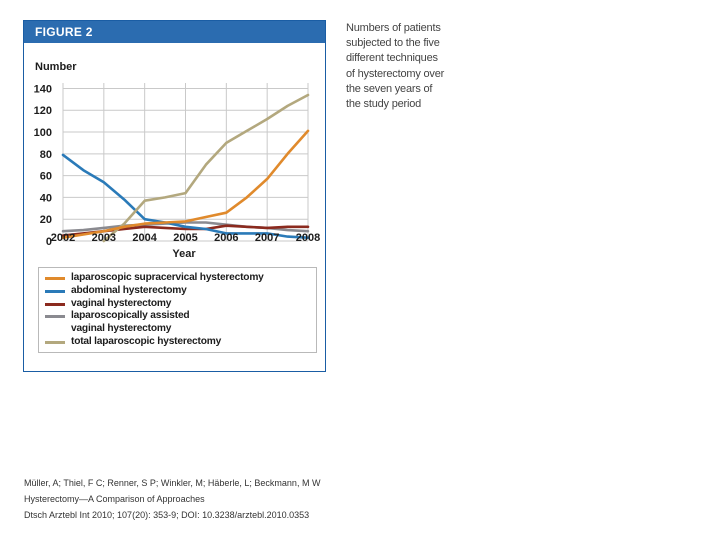 This screenshot has width=720, height=540. Describe the element at coordinates (43, 89) in the screenshot. I see `y-tick-label-140: 140` at that location.